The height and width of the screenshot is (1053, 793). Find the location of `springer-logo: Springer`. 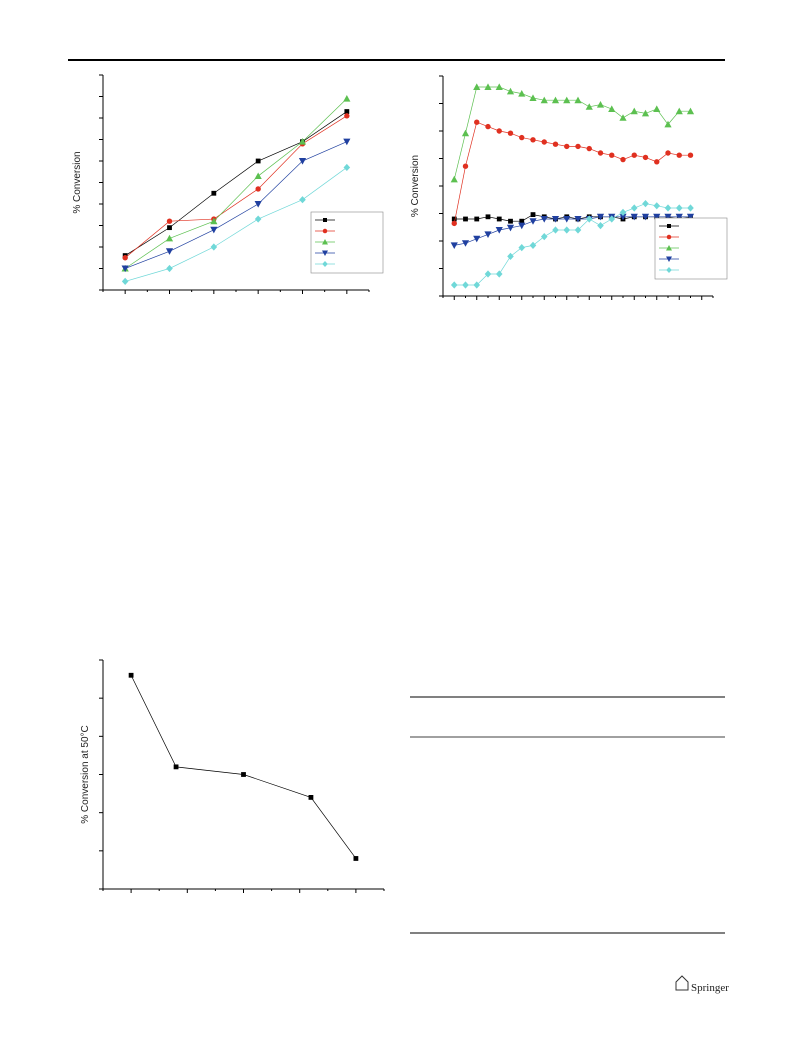

springer-logo: Springer is located at coordinates (702, 984).